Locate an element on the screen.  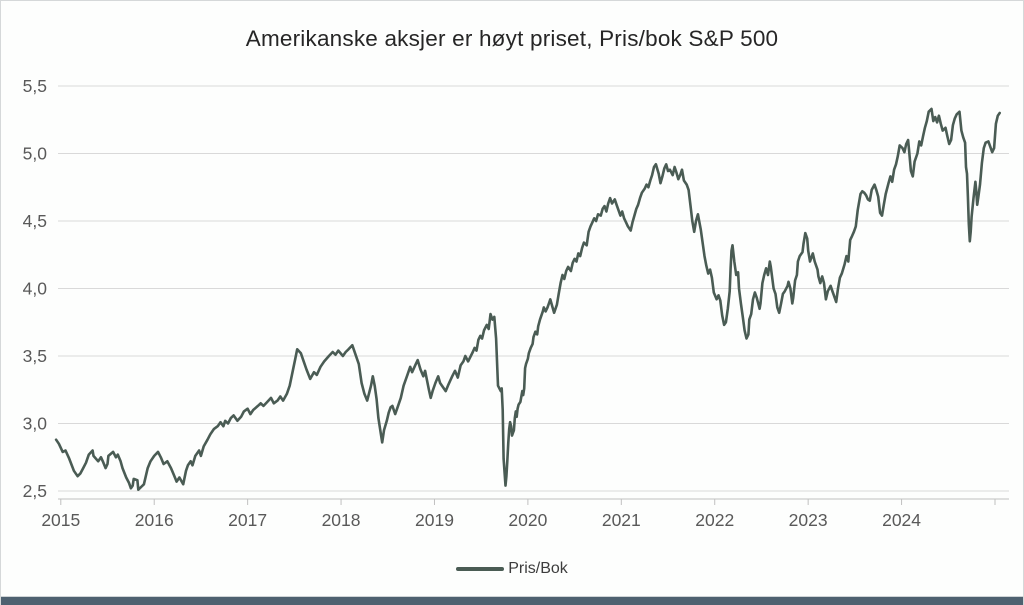
x-axis-label: 2024 is located at coordinates (901, 520).